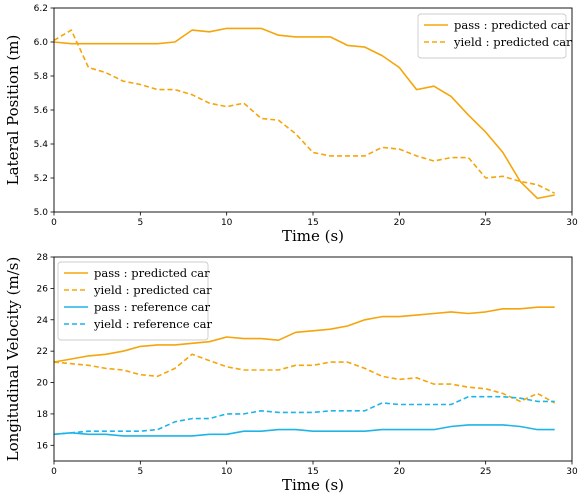 This screenshot has width=584, height=498. What do you see at coordinates (41, 179) in the screenshot?
I see `y-tick-label: 5.2` at bounding box center [41, 179].